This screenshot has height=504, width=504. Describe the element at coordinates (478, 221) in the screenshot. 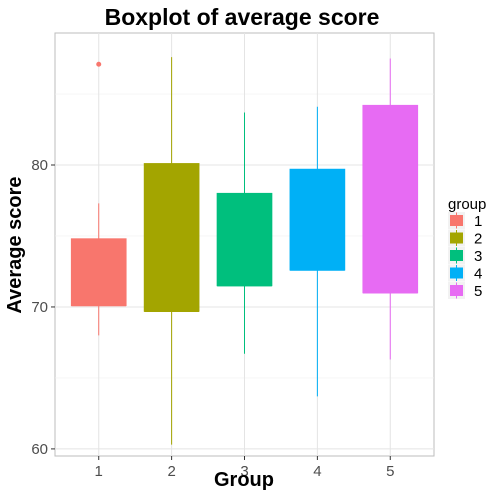

I see `legend-label: 1` at that location.